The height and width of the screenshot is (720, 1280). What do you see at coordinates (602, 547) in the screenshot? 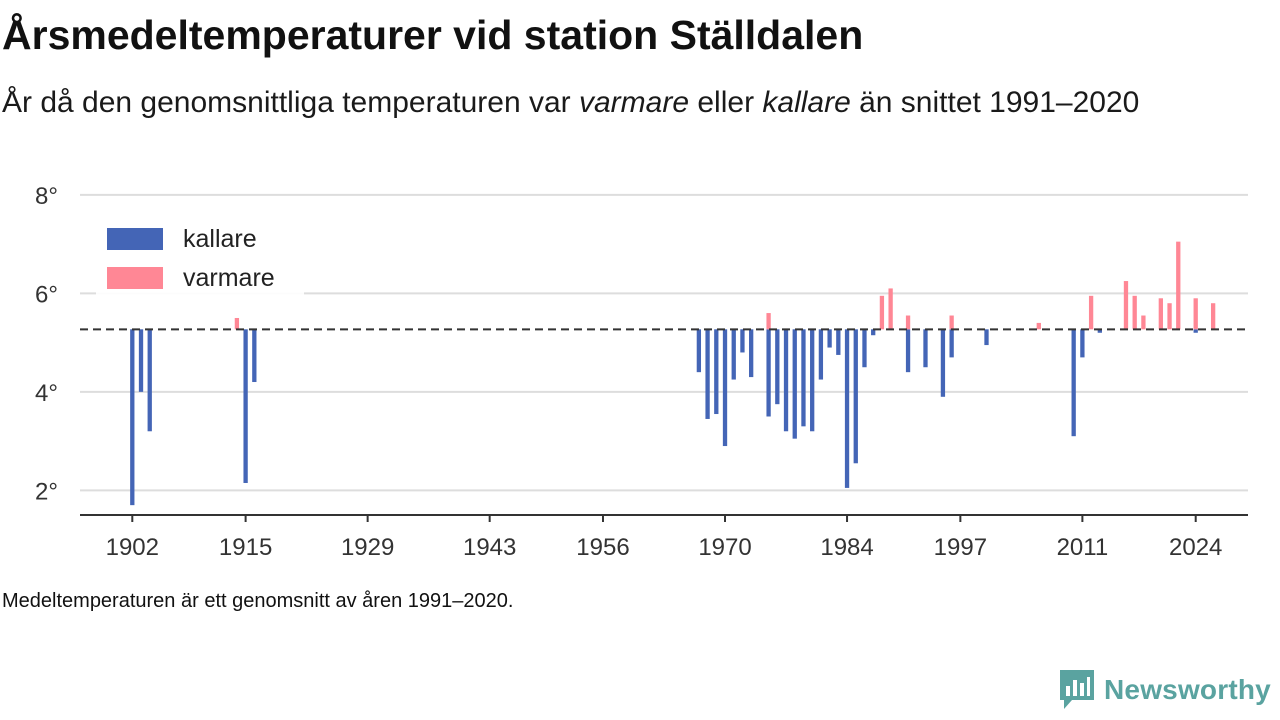
I see `x-tick-label: 1956` at bounding box center [602, 547].